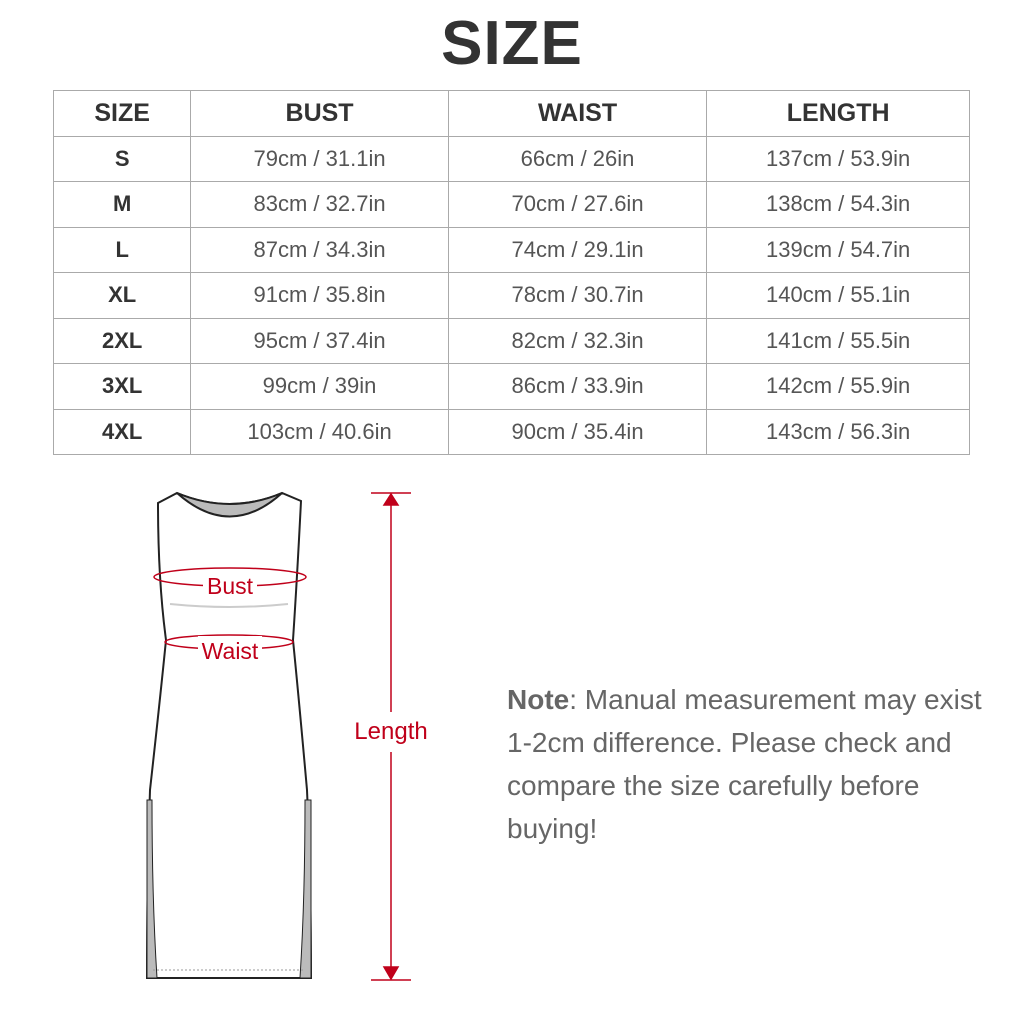 Image resolution: width=1024 pixels, height=1024 pixels. What do you see at coordinates (577, 386) in the screenshot?
I see `measurement-cell: 86cm / 33.9in` at bounding box center [577, 386].